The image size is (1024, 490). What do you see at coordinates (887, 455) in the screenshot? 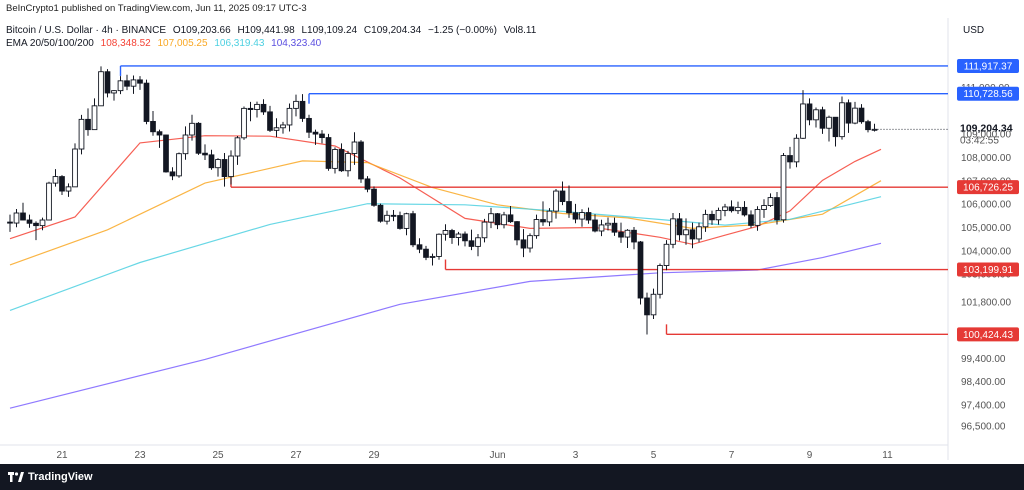
I see `x-tick-label: 11` at bounding box center [887, 455].